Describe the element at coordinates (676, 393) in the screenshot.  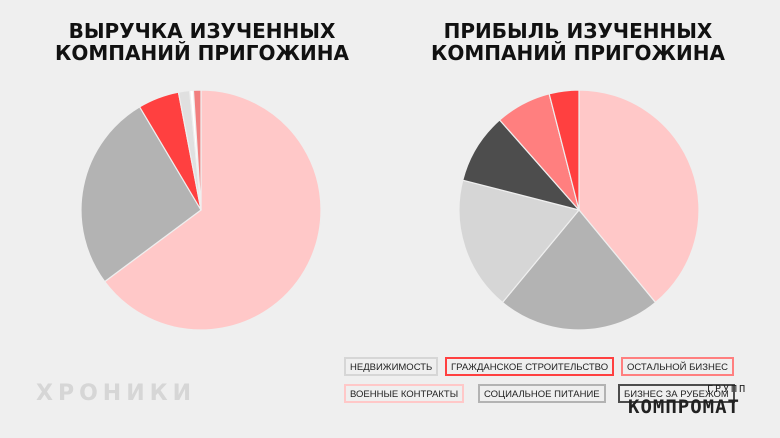
I see `legend-item-abroad: БИЗНЕС ЗА РУБЕЖОМ` at that location.